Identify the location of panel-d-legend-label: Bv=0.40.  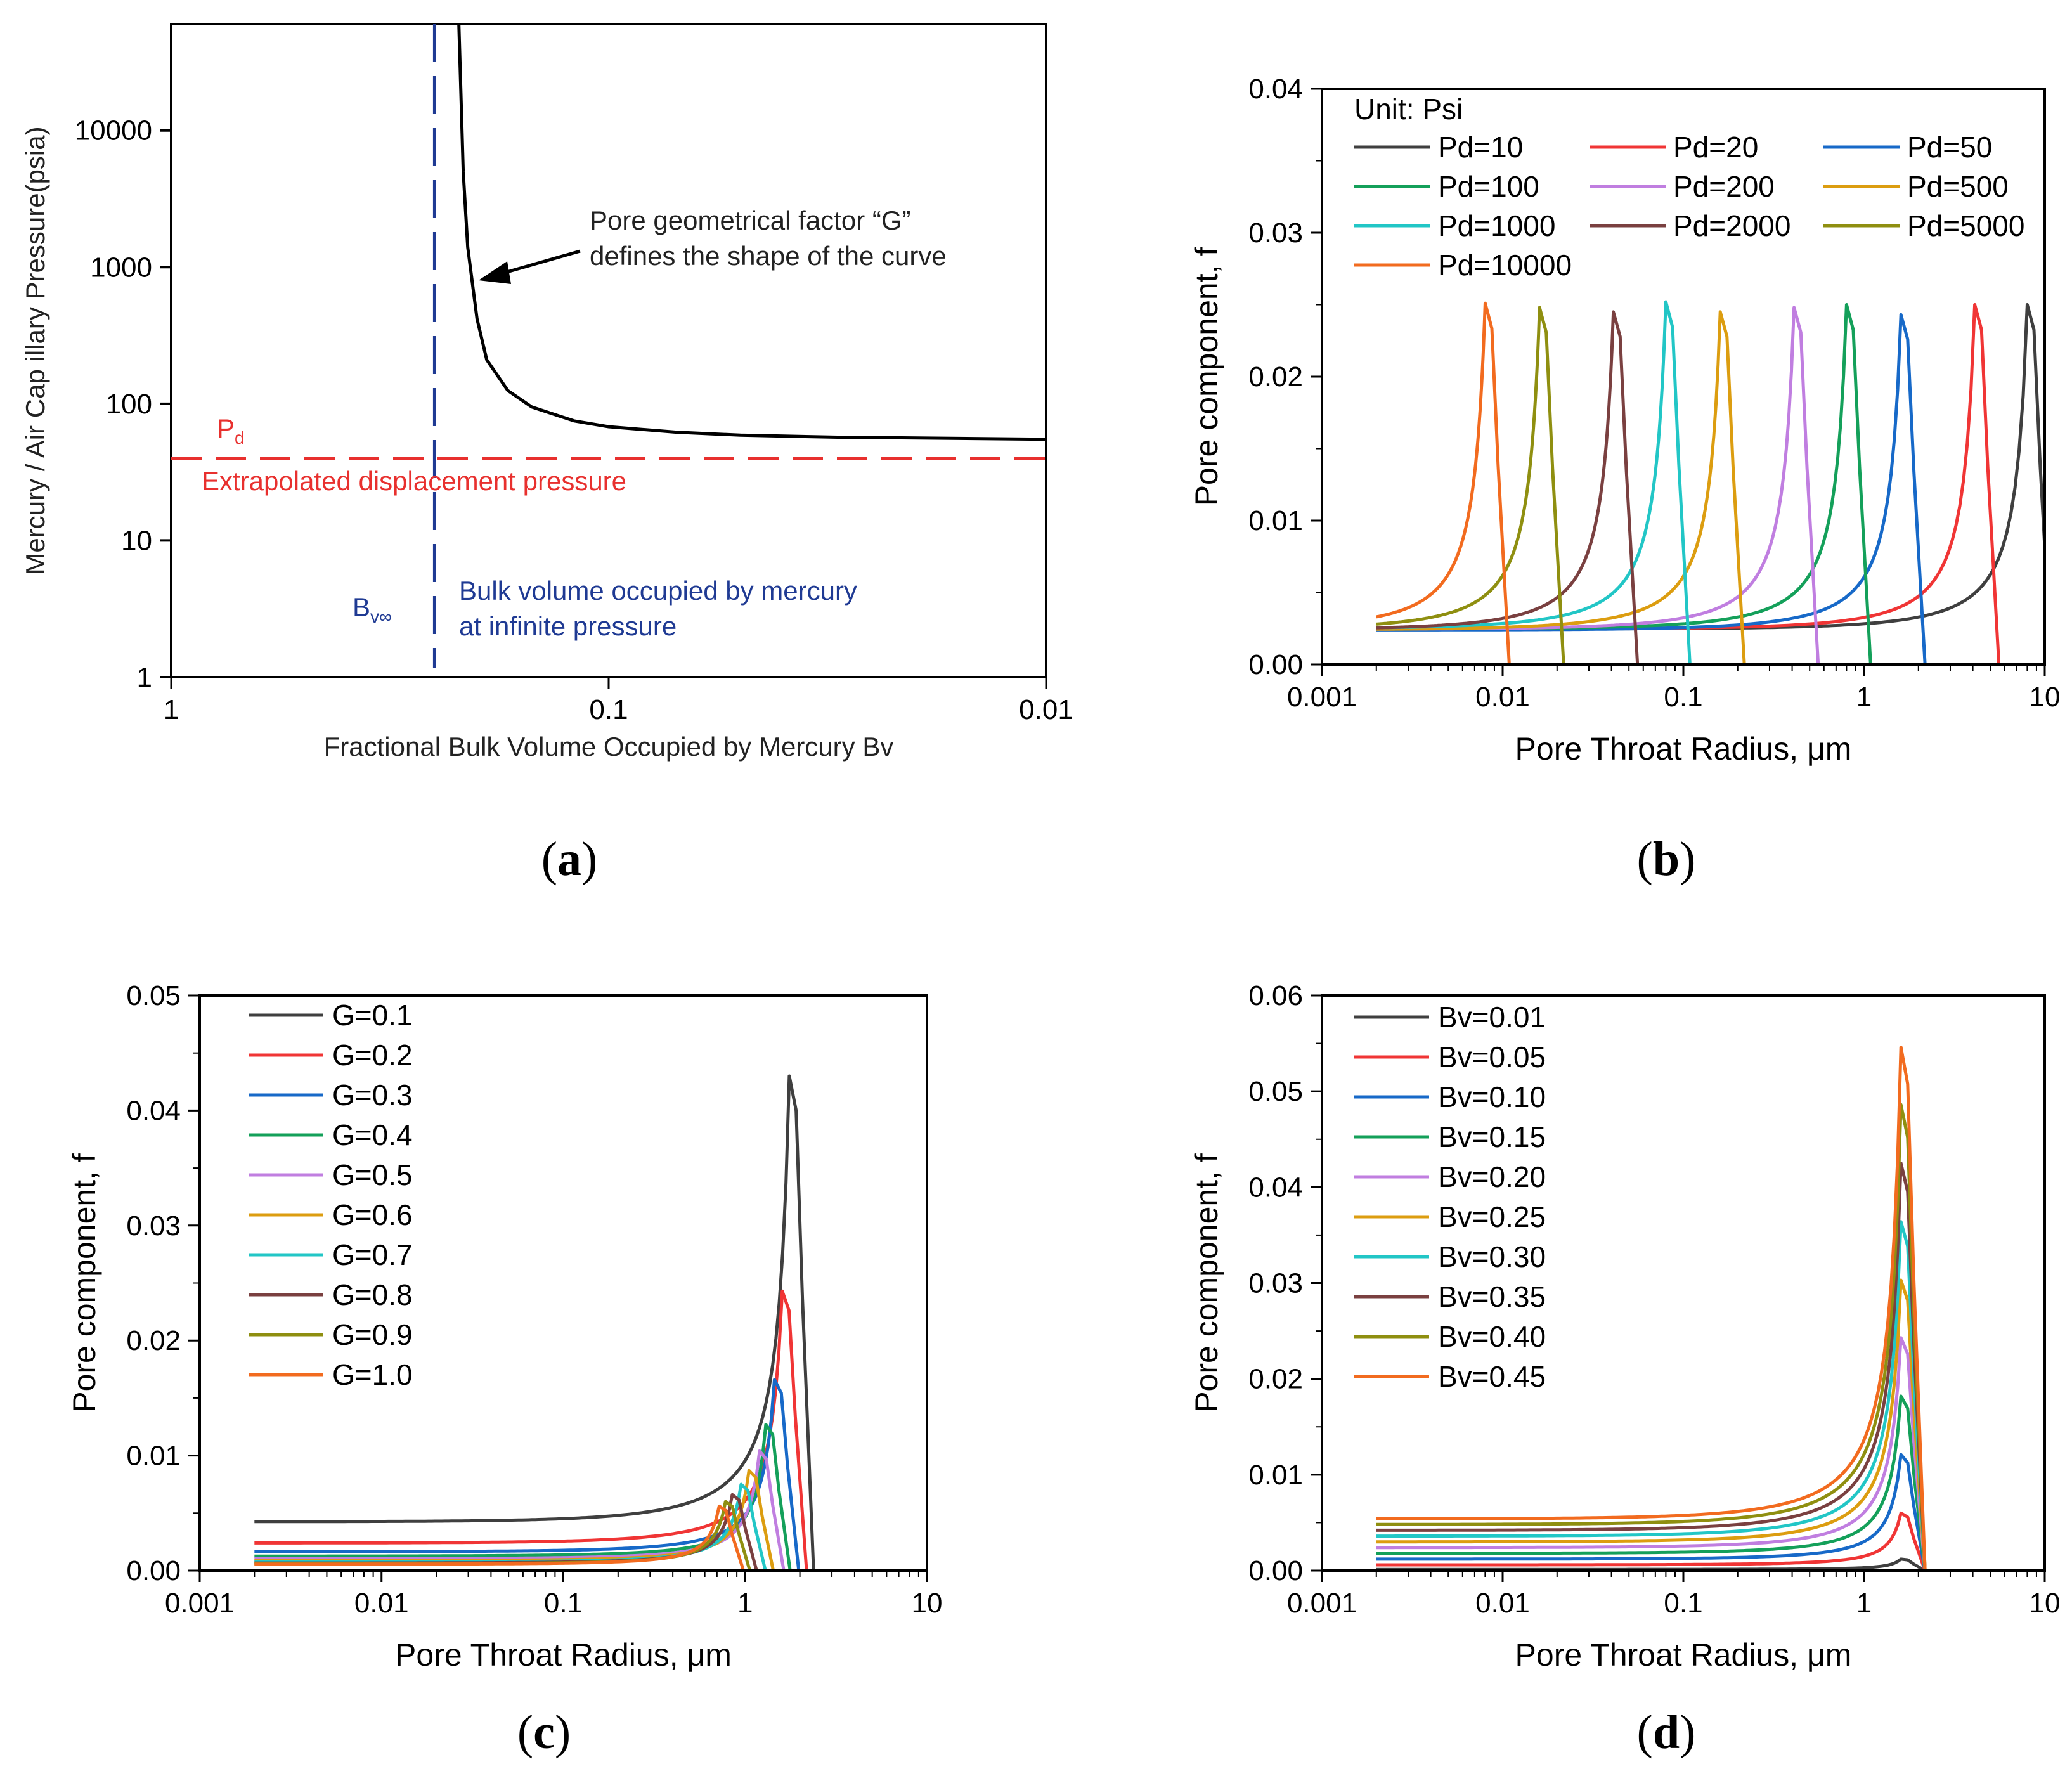
(1492, 1337).